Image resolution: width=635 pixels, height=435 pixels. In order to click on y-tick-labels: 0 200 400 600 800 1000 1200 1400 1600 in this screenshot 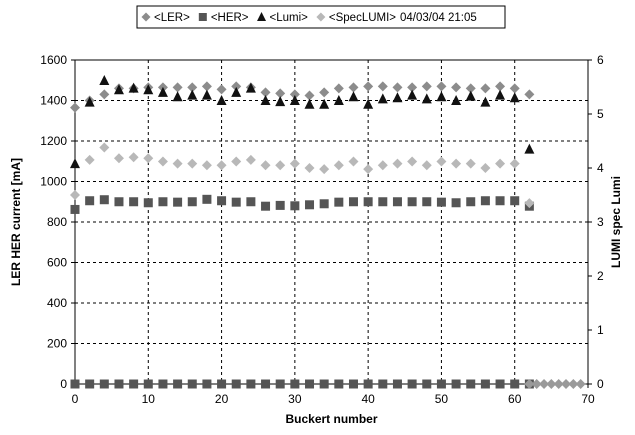, I will do `click(53, 222)`.